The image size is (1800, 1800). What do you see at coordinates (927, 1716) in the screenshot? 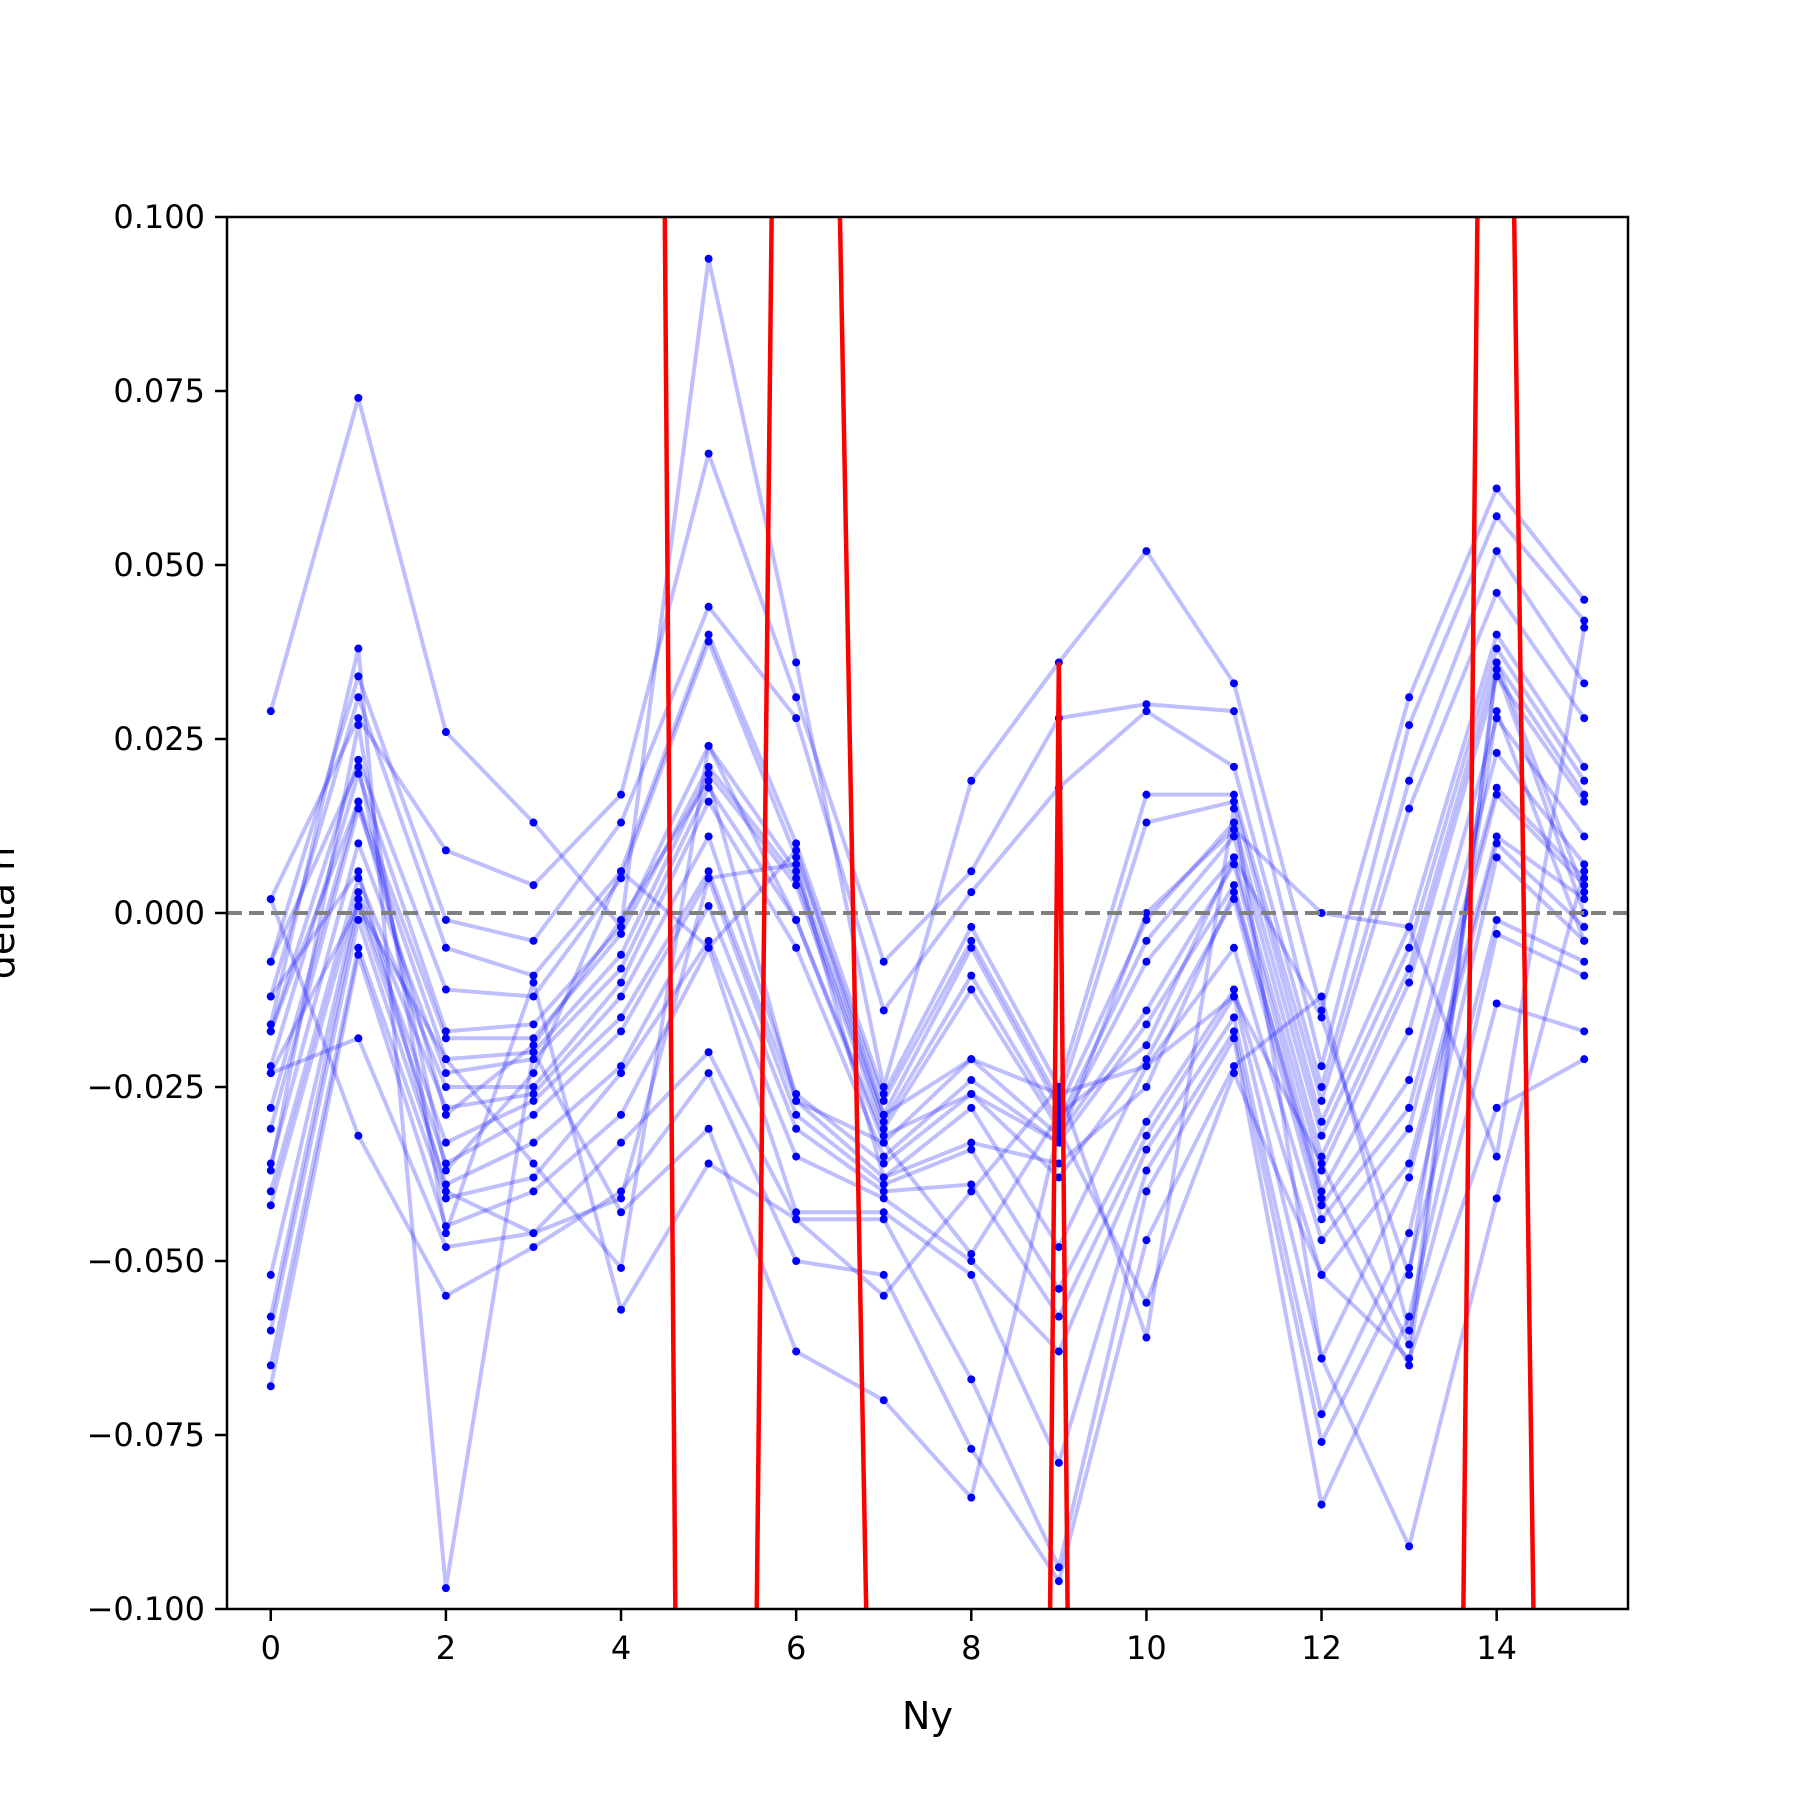
I see `x-axis-label: Ny` at bounding box center [927, 1716].